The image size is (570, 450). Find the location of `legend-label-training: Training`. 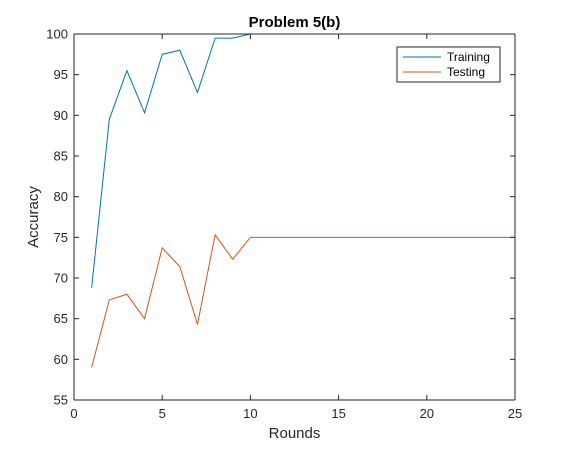

legend-label-training: Training is located at coordinates (468, 57).